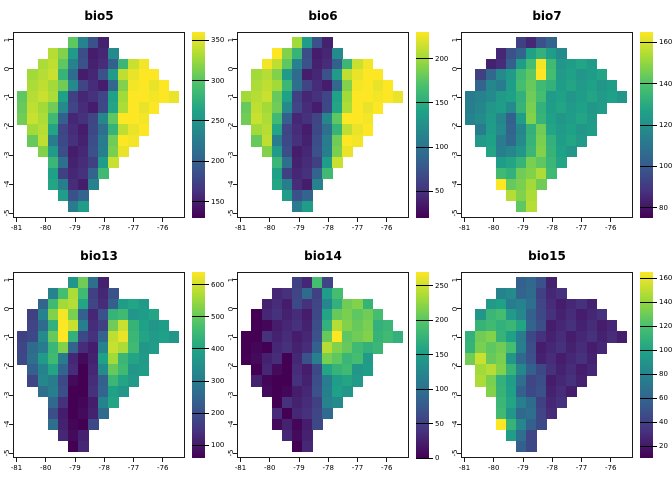 The width and height of the screenshot is (672, 480). I want to click on y-axis-tick-label: -4, so click(7, 184).